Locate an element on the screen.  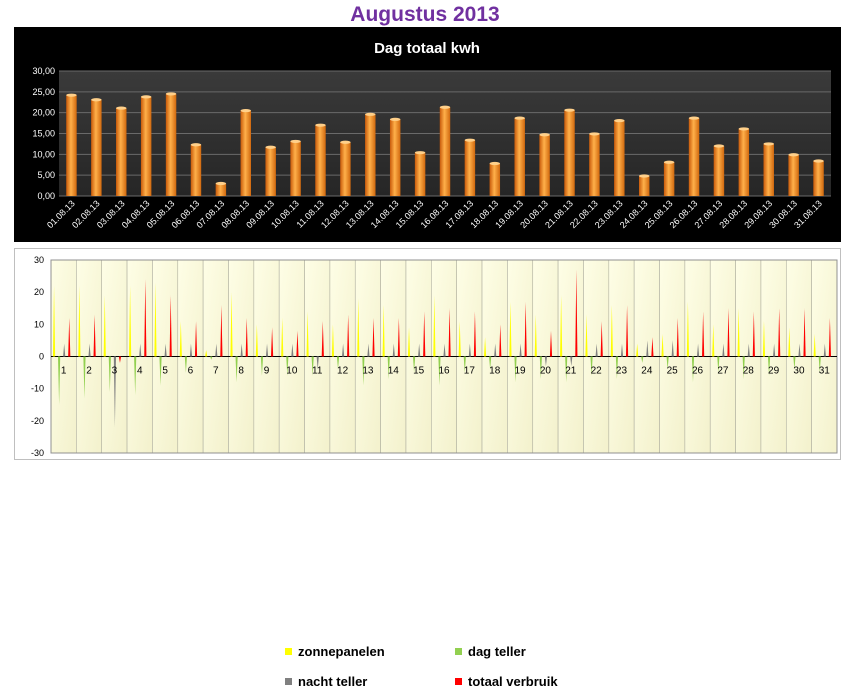
x-tick-label: 4 is located at coordinates (140, 371).